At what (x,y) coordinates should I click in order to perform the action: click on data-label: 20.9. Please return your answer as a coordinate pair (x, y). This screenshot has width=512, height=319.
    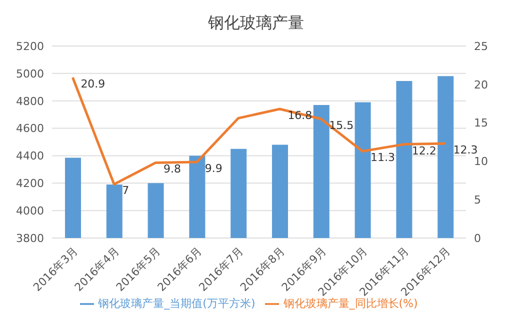
    Looking at the image, I should click on (93, 83).